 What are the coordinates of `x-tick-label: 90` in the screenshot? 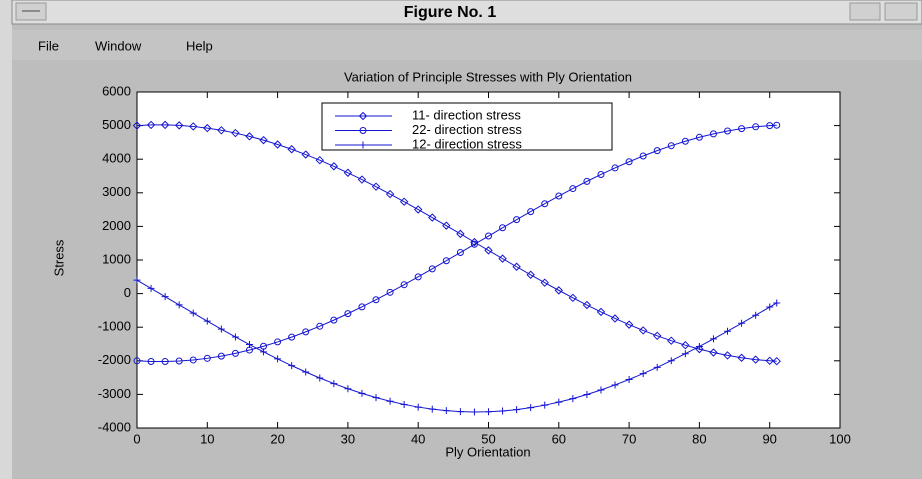 It's located at (769, 438).